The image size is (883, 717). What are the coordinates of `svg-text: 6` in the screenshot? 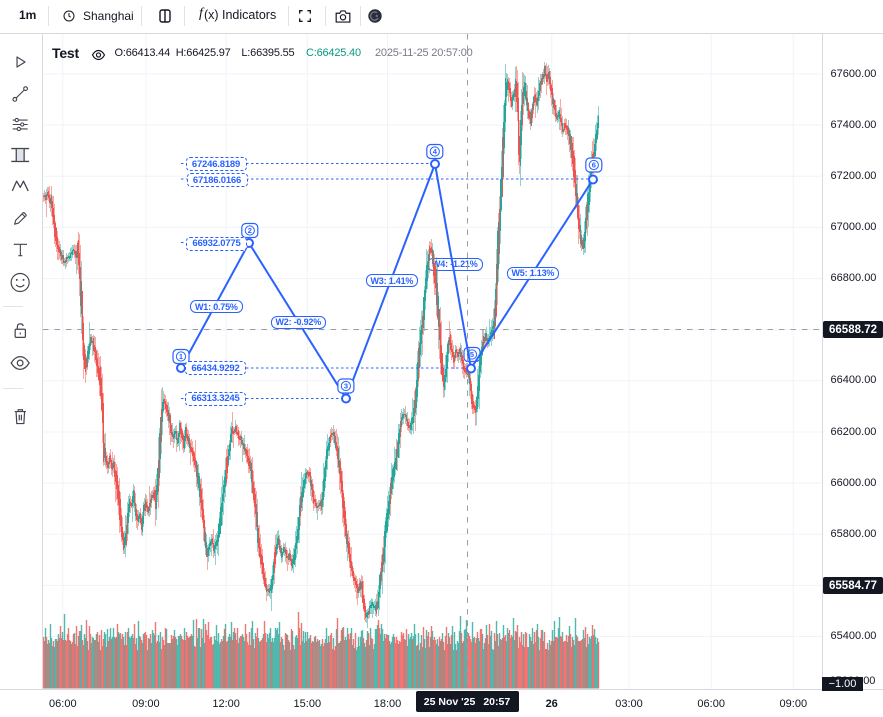 It's located at (594, 165).